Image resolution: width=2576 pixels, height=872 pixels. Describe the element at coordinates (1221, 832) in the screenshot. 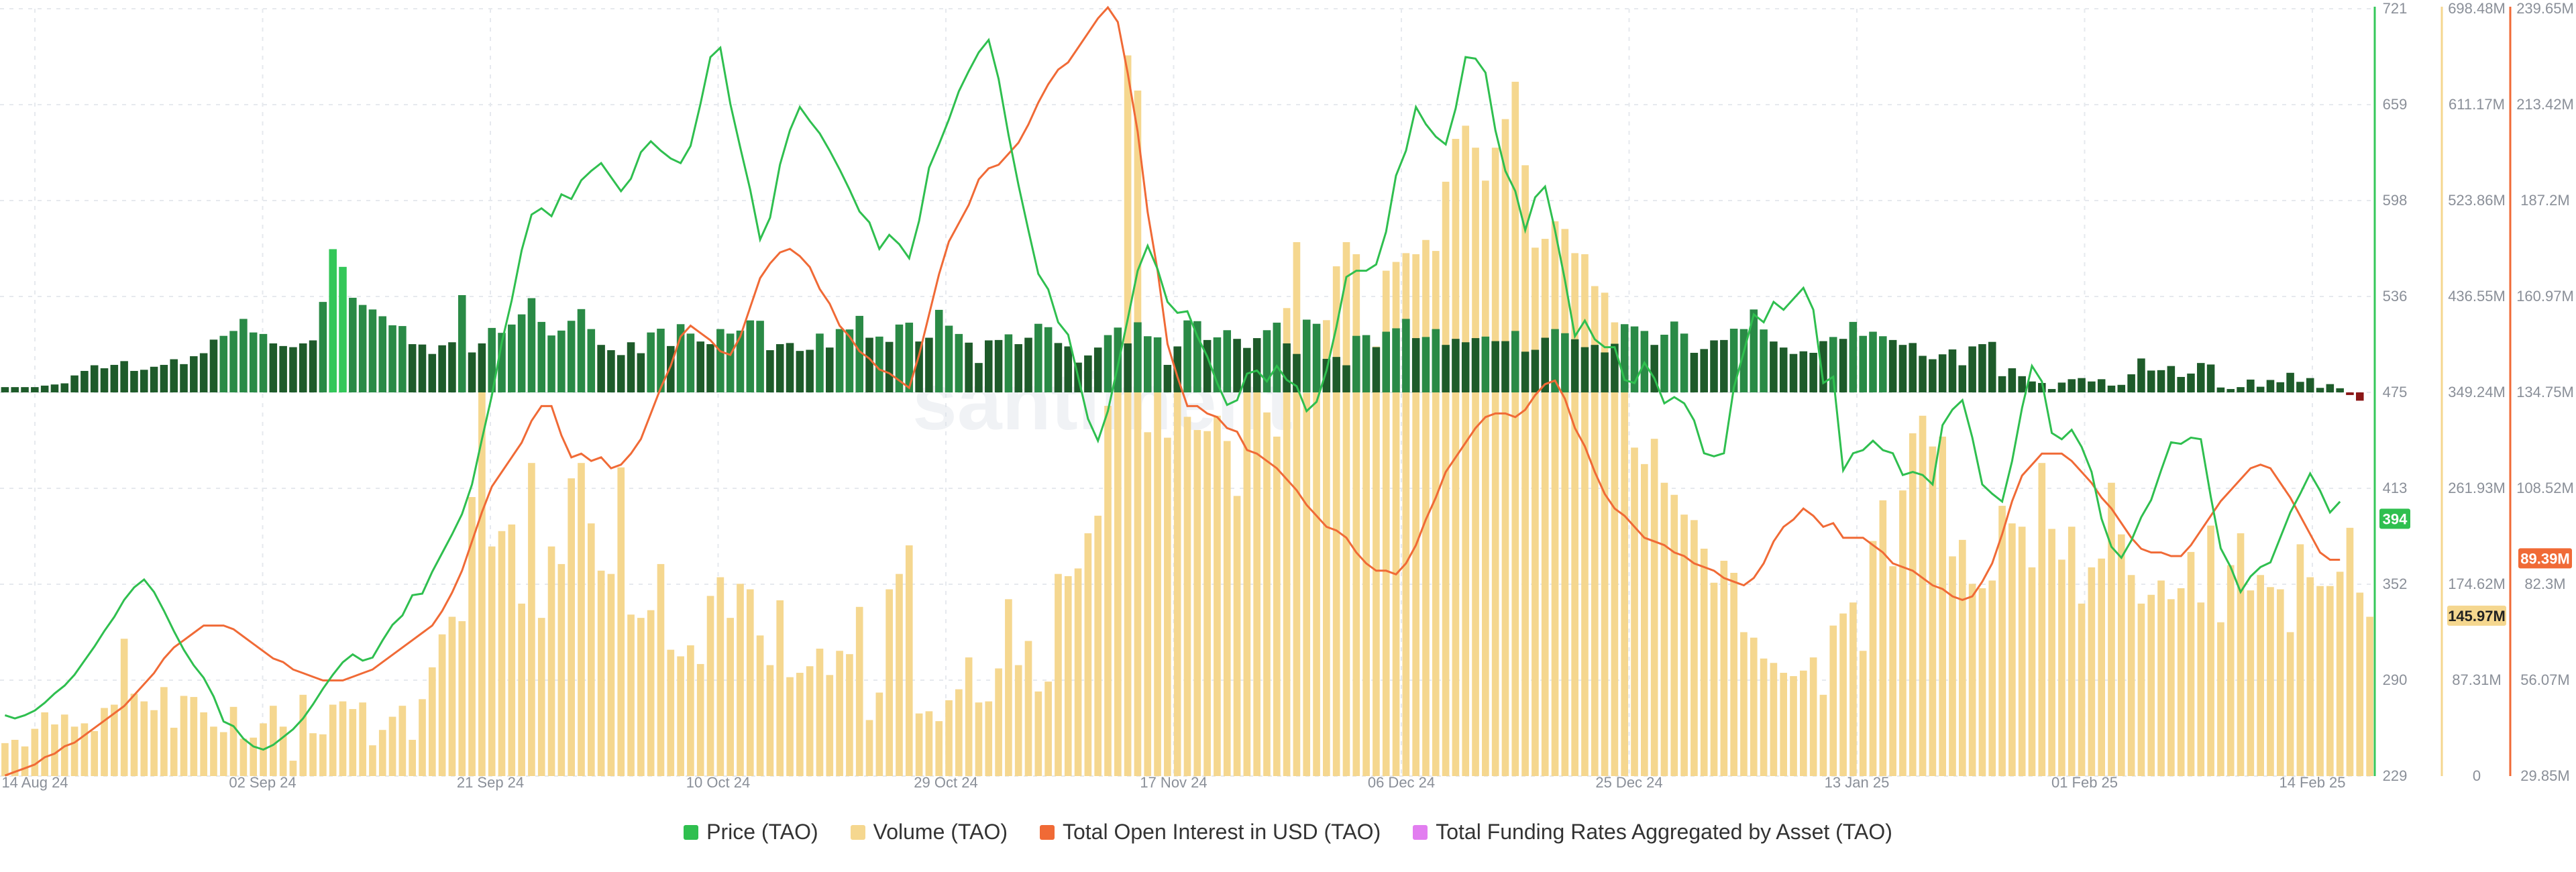

I see `legend-label: Total Open Interest in USD (TAO)` at that location.